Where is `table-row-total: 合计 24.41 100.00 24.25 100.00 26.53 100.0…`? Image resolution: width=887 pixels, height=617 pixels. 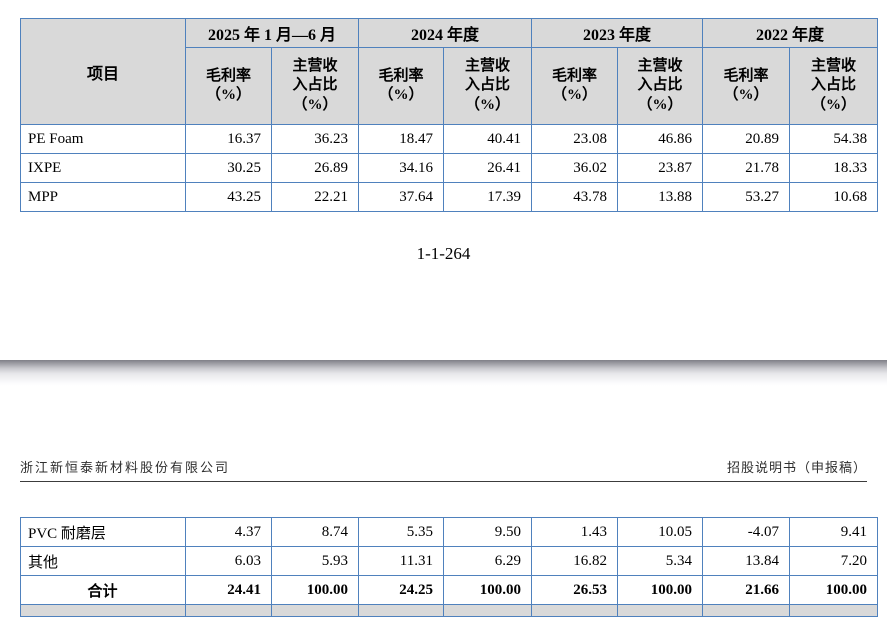 table-row-total: 合计 24.41 100.00 24.25 100.00 26.53 100.0… is located at coordinates (449, 590).